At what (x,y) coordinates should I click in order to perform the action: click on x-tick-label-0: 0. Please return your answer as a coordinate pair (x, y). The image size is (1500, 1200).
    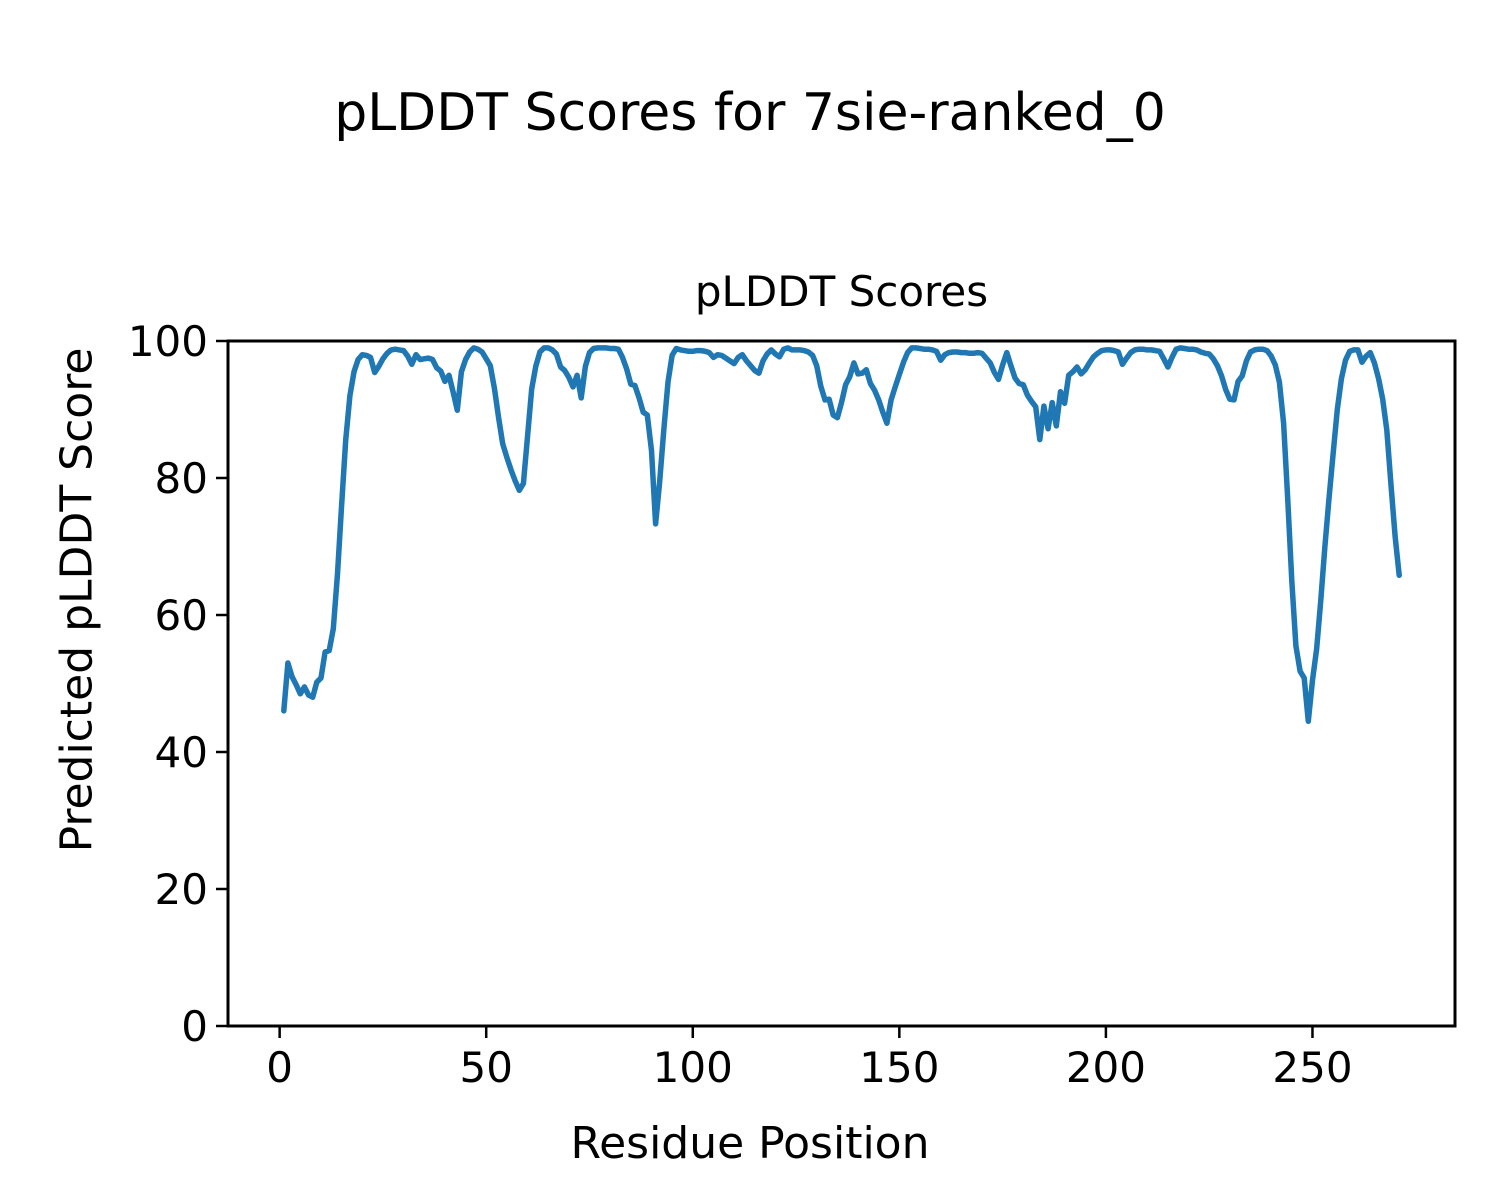
    Looking at the image, I should click on (279, 1067).